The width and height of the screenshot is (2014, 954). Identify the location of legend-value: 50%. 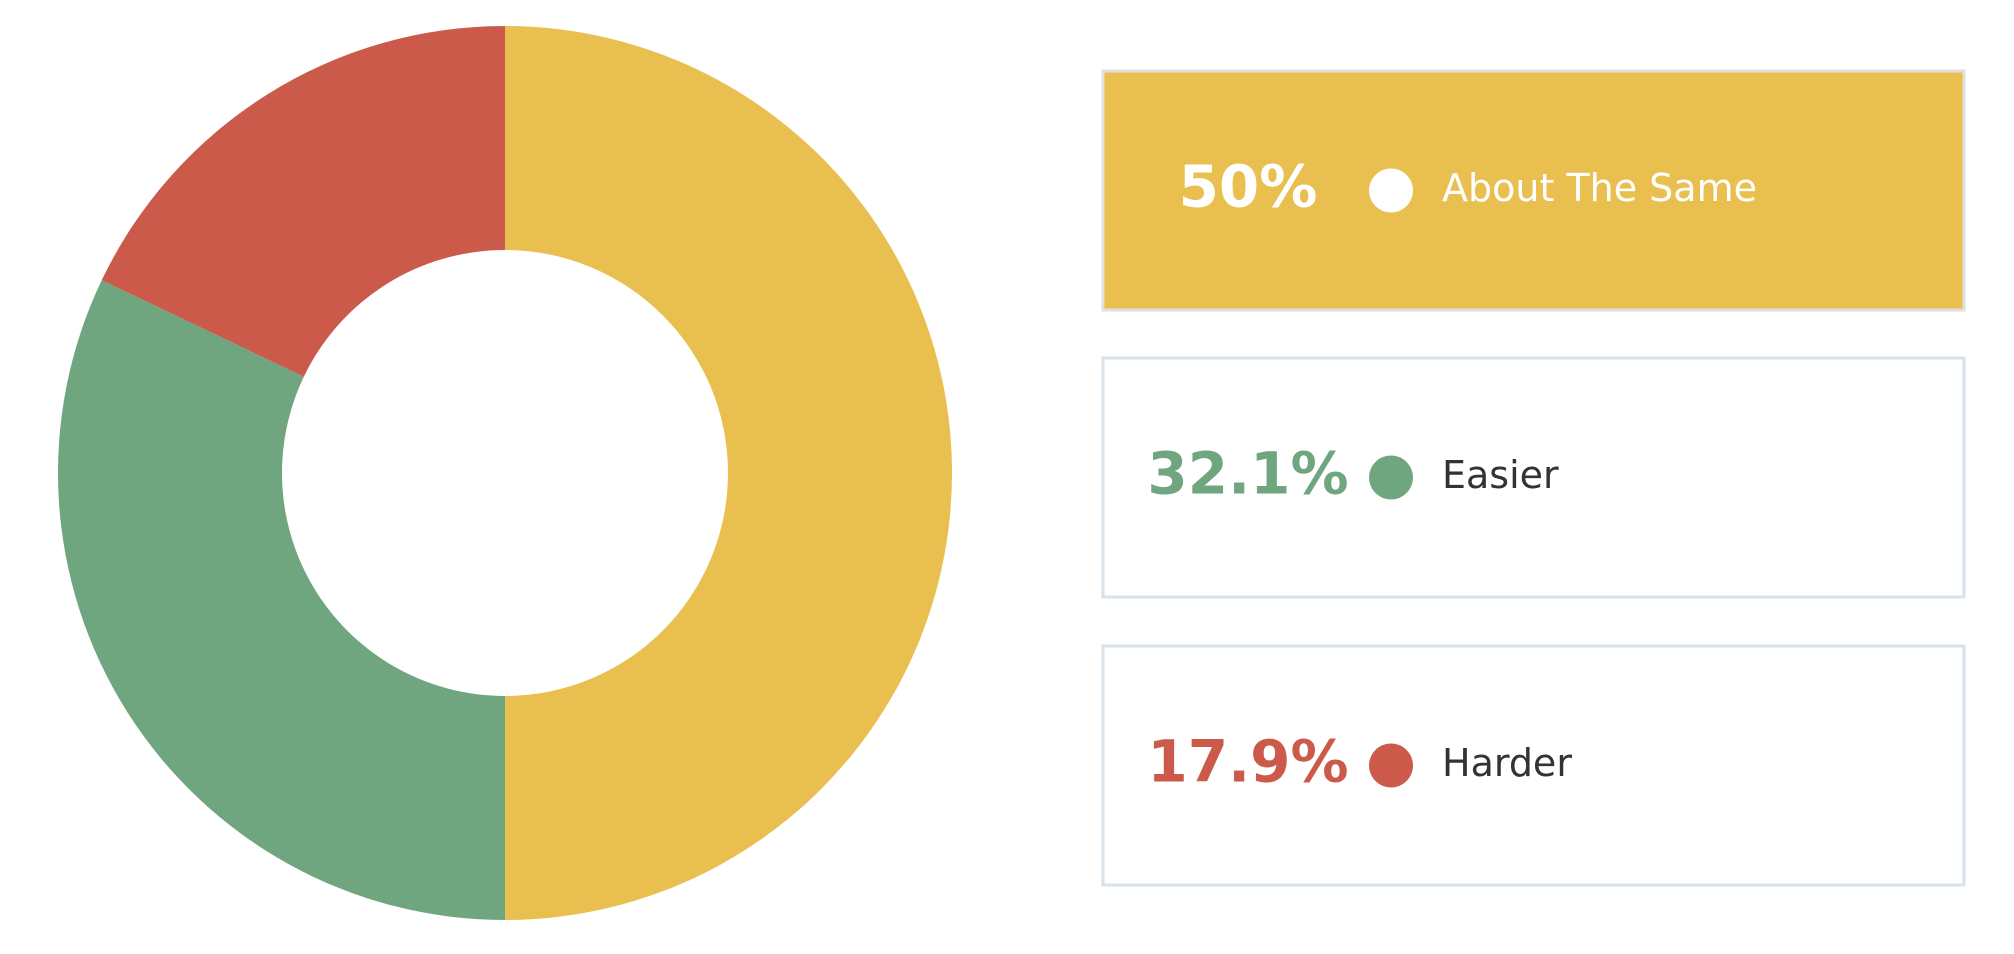
(1248, 187).